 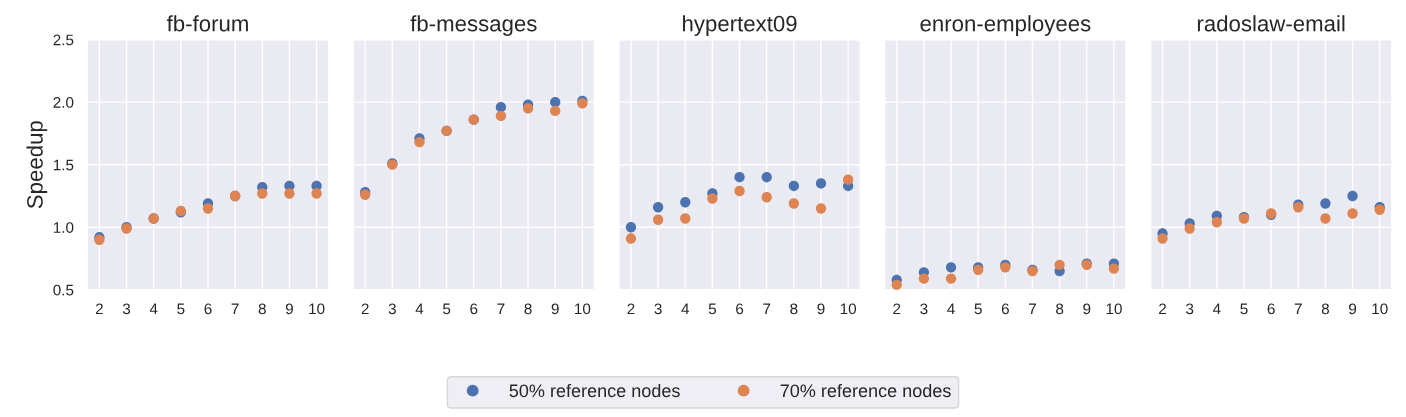 What do you see at coordinates (740, 25) in the screenshot?
I see `chart-title: hypertext09` at bounding box center [740, 25].